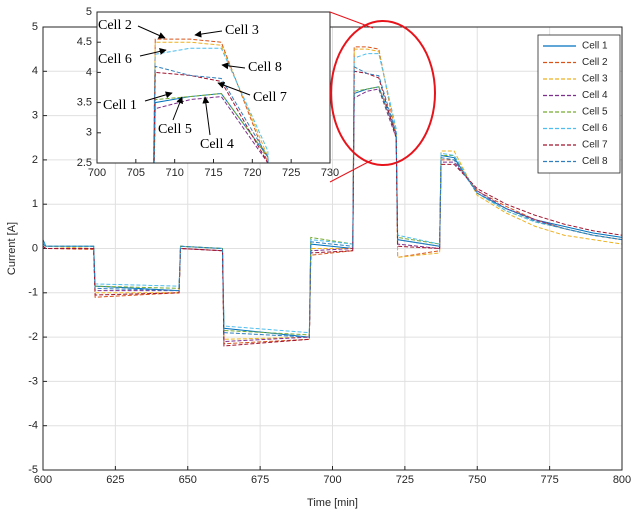  What do you see at coordinates (265, 67) in the screenshot?
I see `annotation: Cell 8` at bounding box center [265, 67].